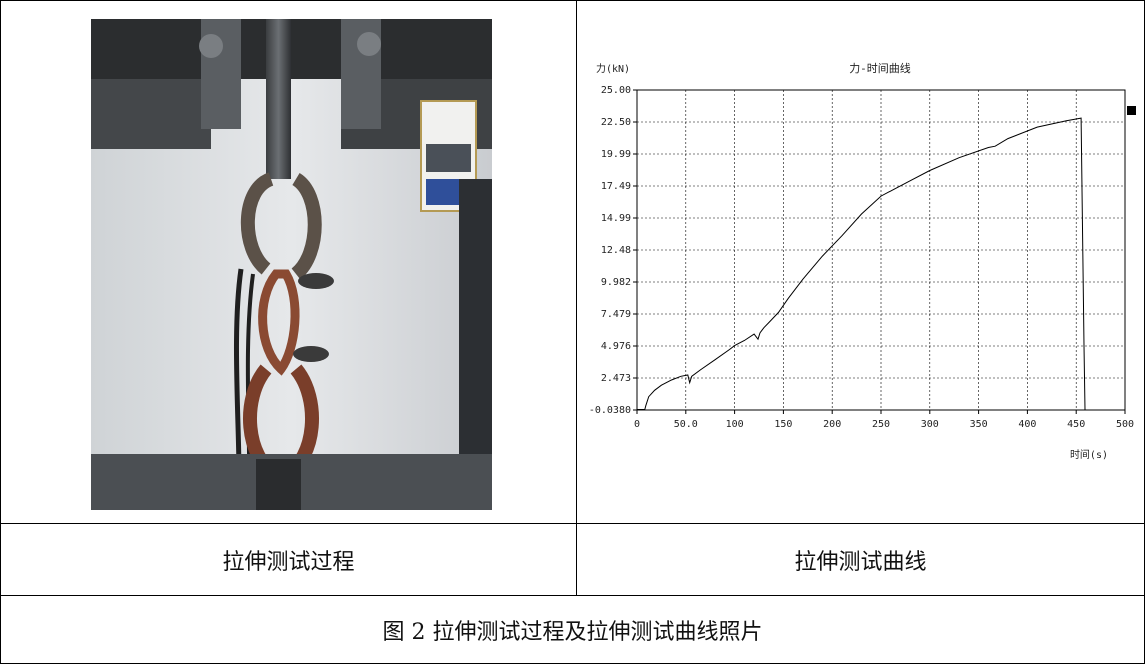 This screenshot has height=664, width=1145. Describe the element at coordinates (616, 122) in the screenshot. I see `y-tick-label: 22.50` at that location.